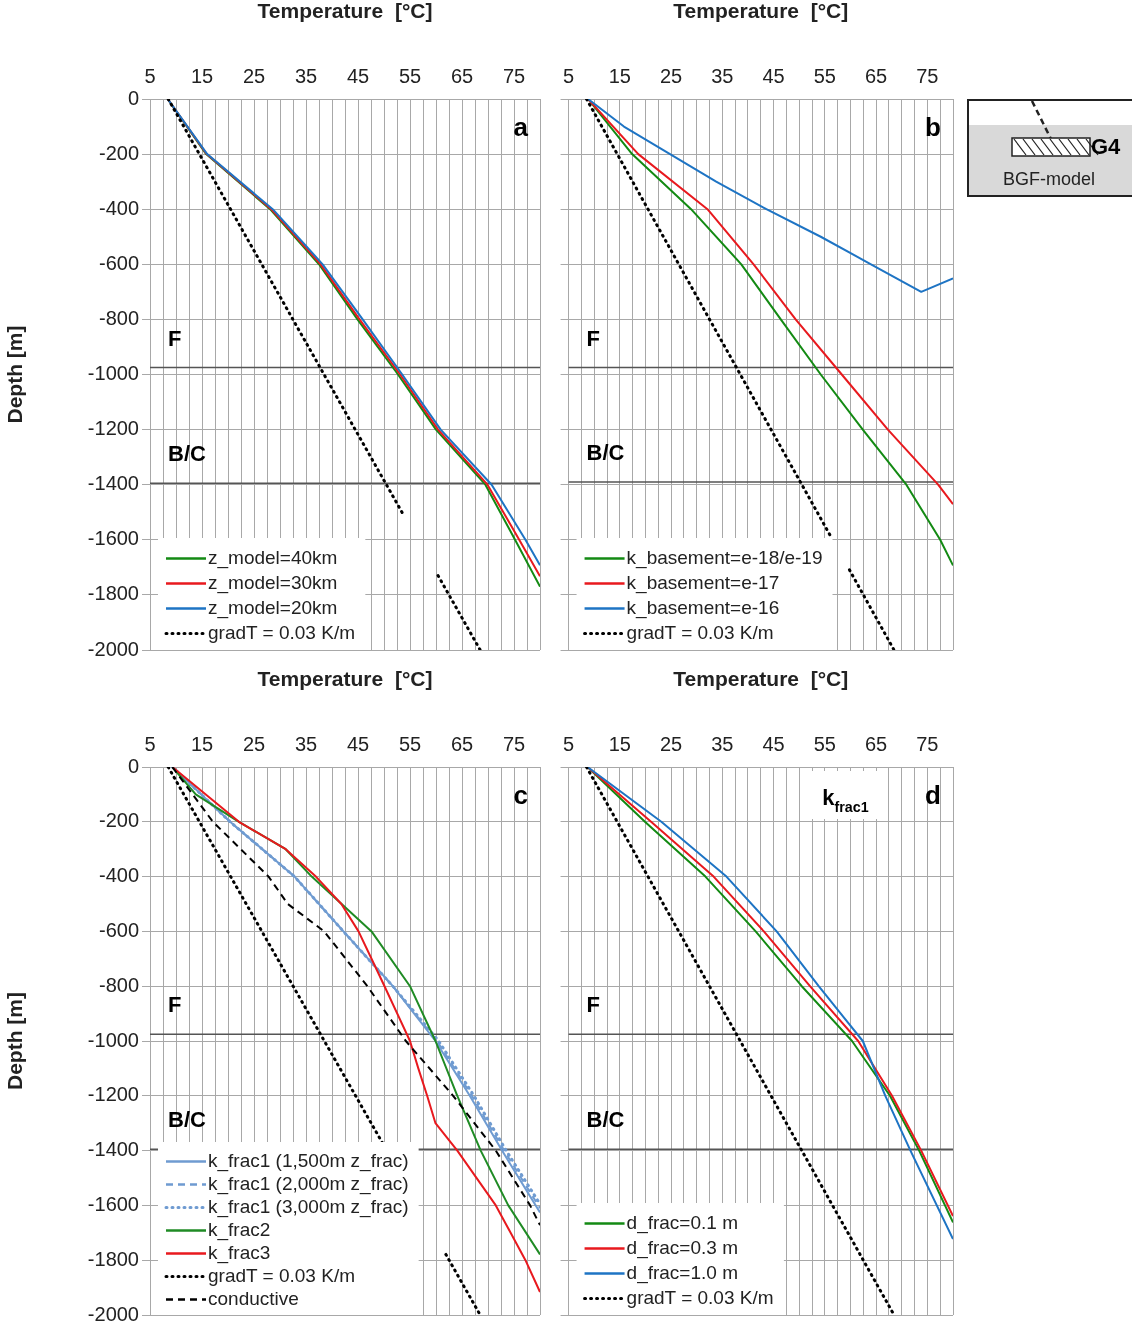 The height and width of the screenshot is (1335, 1134). What do you see at coordinates (273, 557) in the screenshot?
I see `legend-label: z_model=40km` at bounding box center [273, 557].